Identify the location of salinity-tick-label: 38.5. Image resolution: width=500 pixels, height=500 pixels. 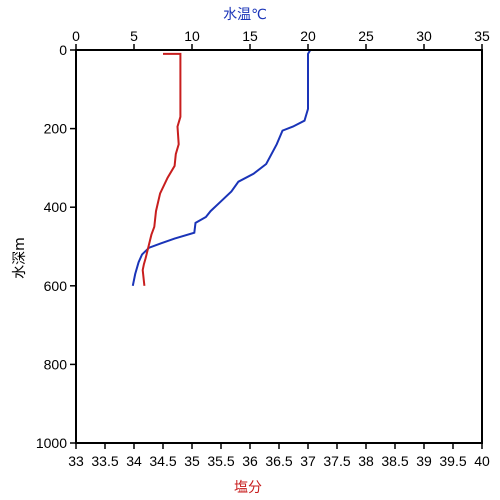
(394, 461).